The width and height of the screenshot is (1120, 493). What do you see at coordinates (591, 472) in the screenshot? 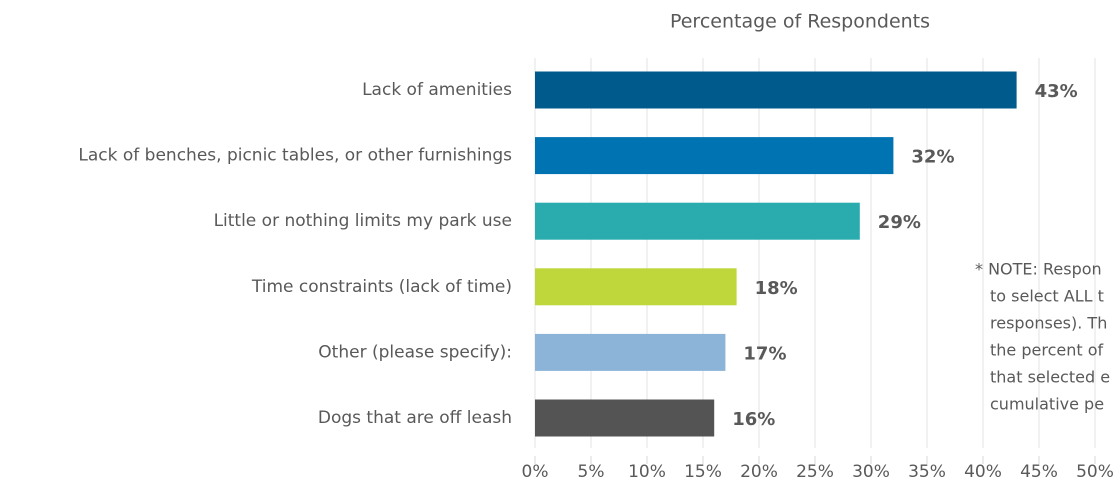
I see `x-tick-label: 5%` at bounding box center [591, 472].